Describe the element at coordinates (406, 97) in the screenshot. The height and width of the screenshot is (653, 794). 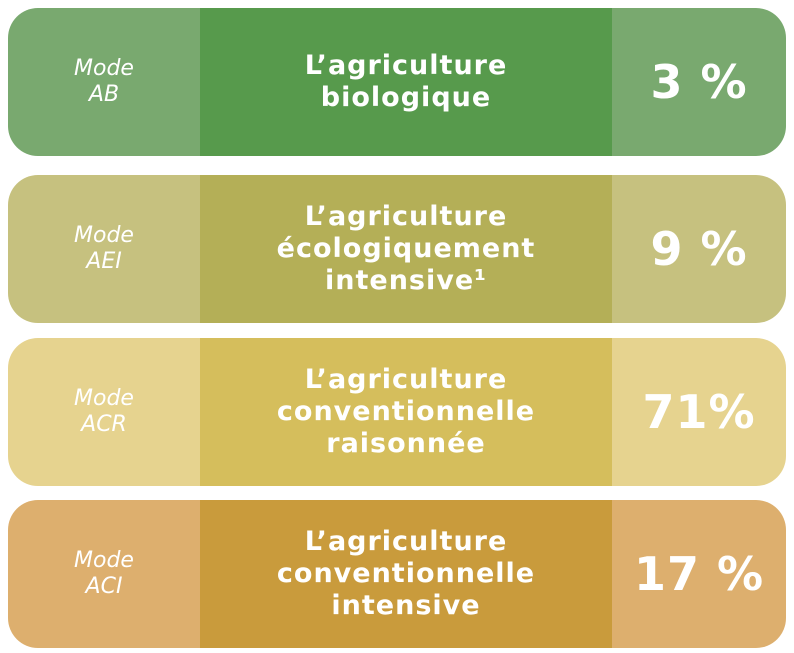
I see `label-text: biologique` at that location.